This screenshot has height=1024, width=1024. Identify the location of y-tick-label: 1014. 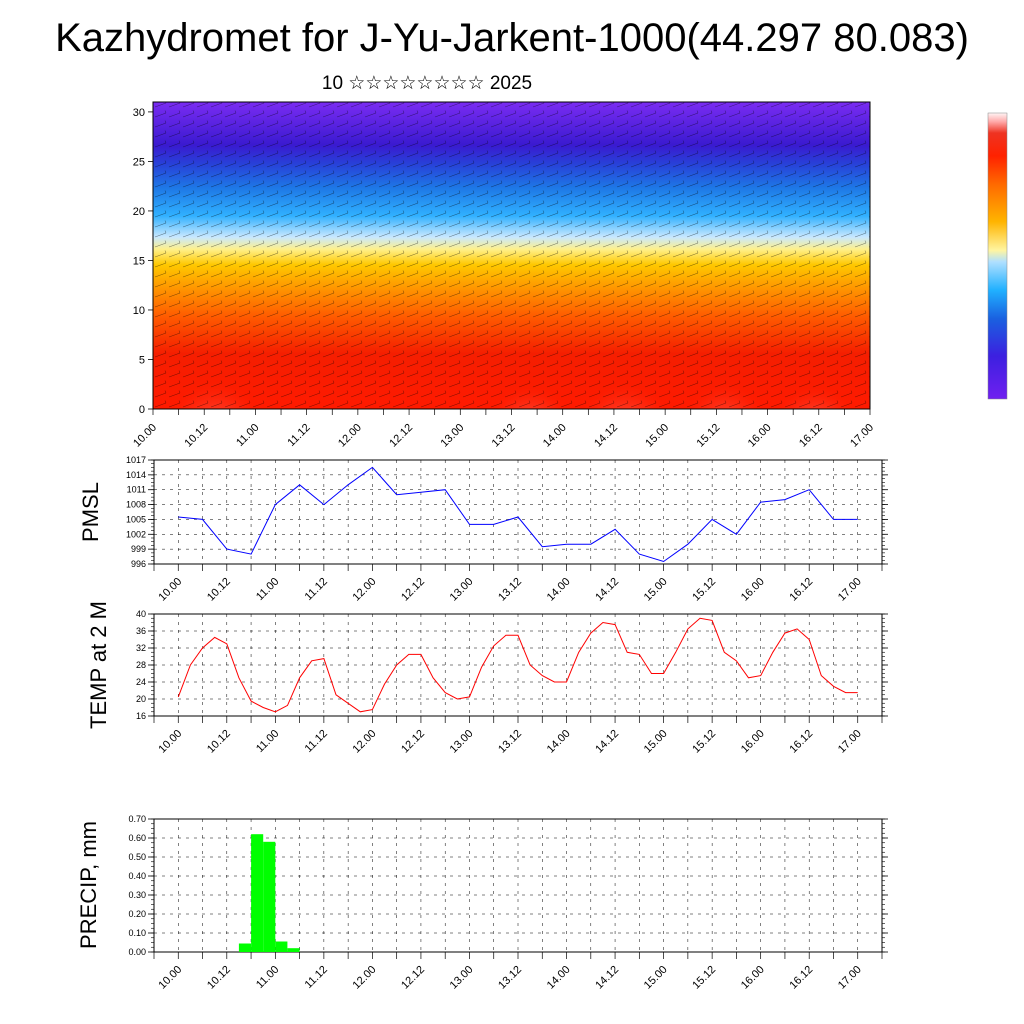
(136, 475).